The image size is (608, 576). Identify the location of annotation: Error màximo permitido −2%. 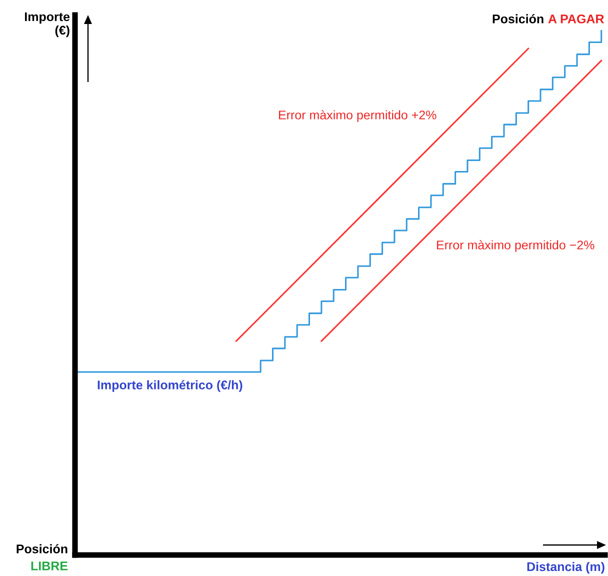
(515, 246).